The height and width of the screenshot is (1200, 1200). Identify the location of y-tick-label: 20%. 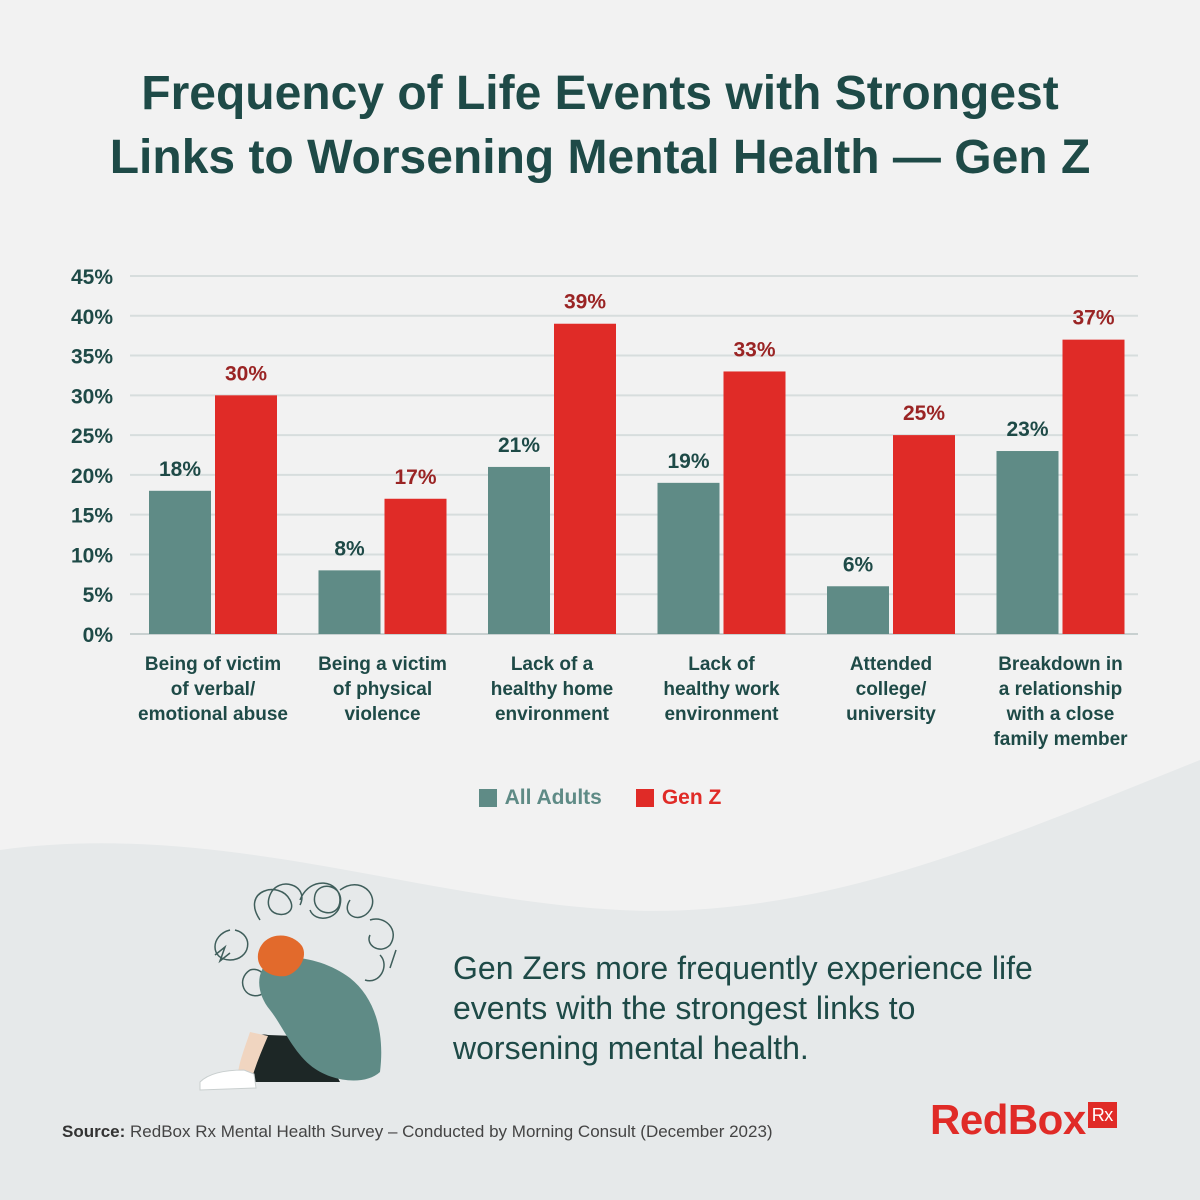
(92, 476).